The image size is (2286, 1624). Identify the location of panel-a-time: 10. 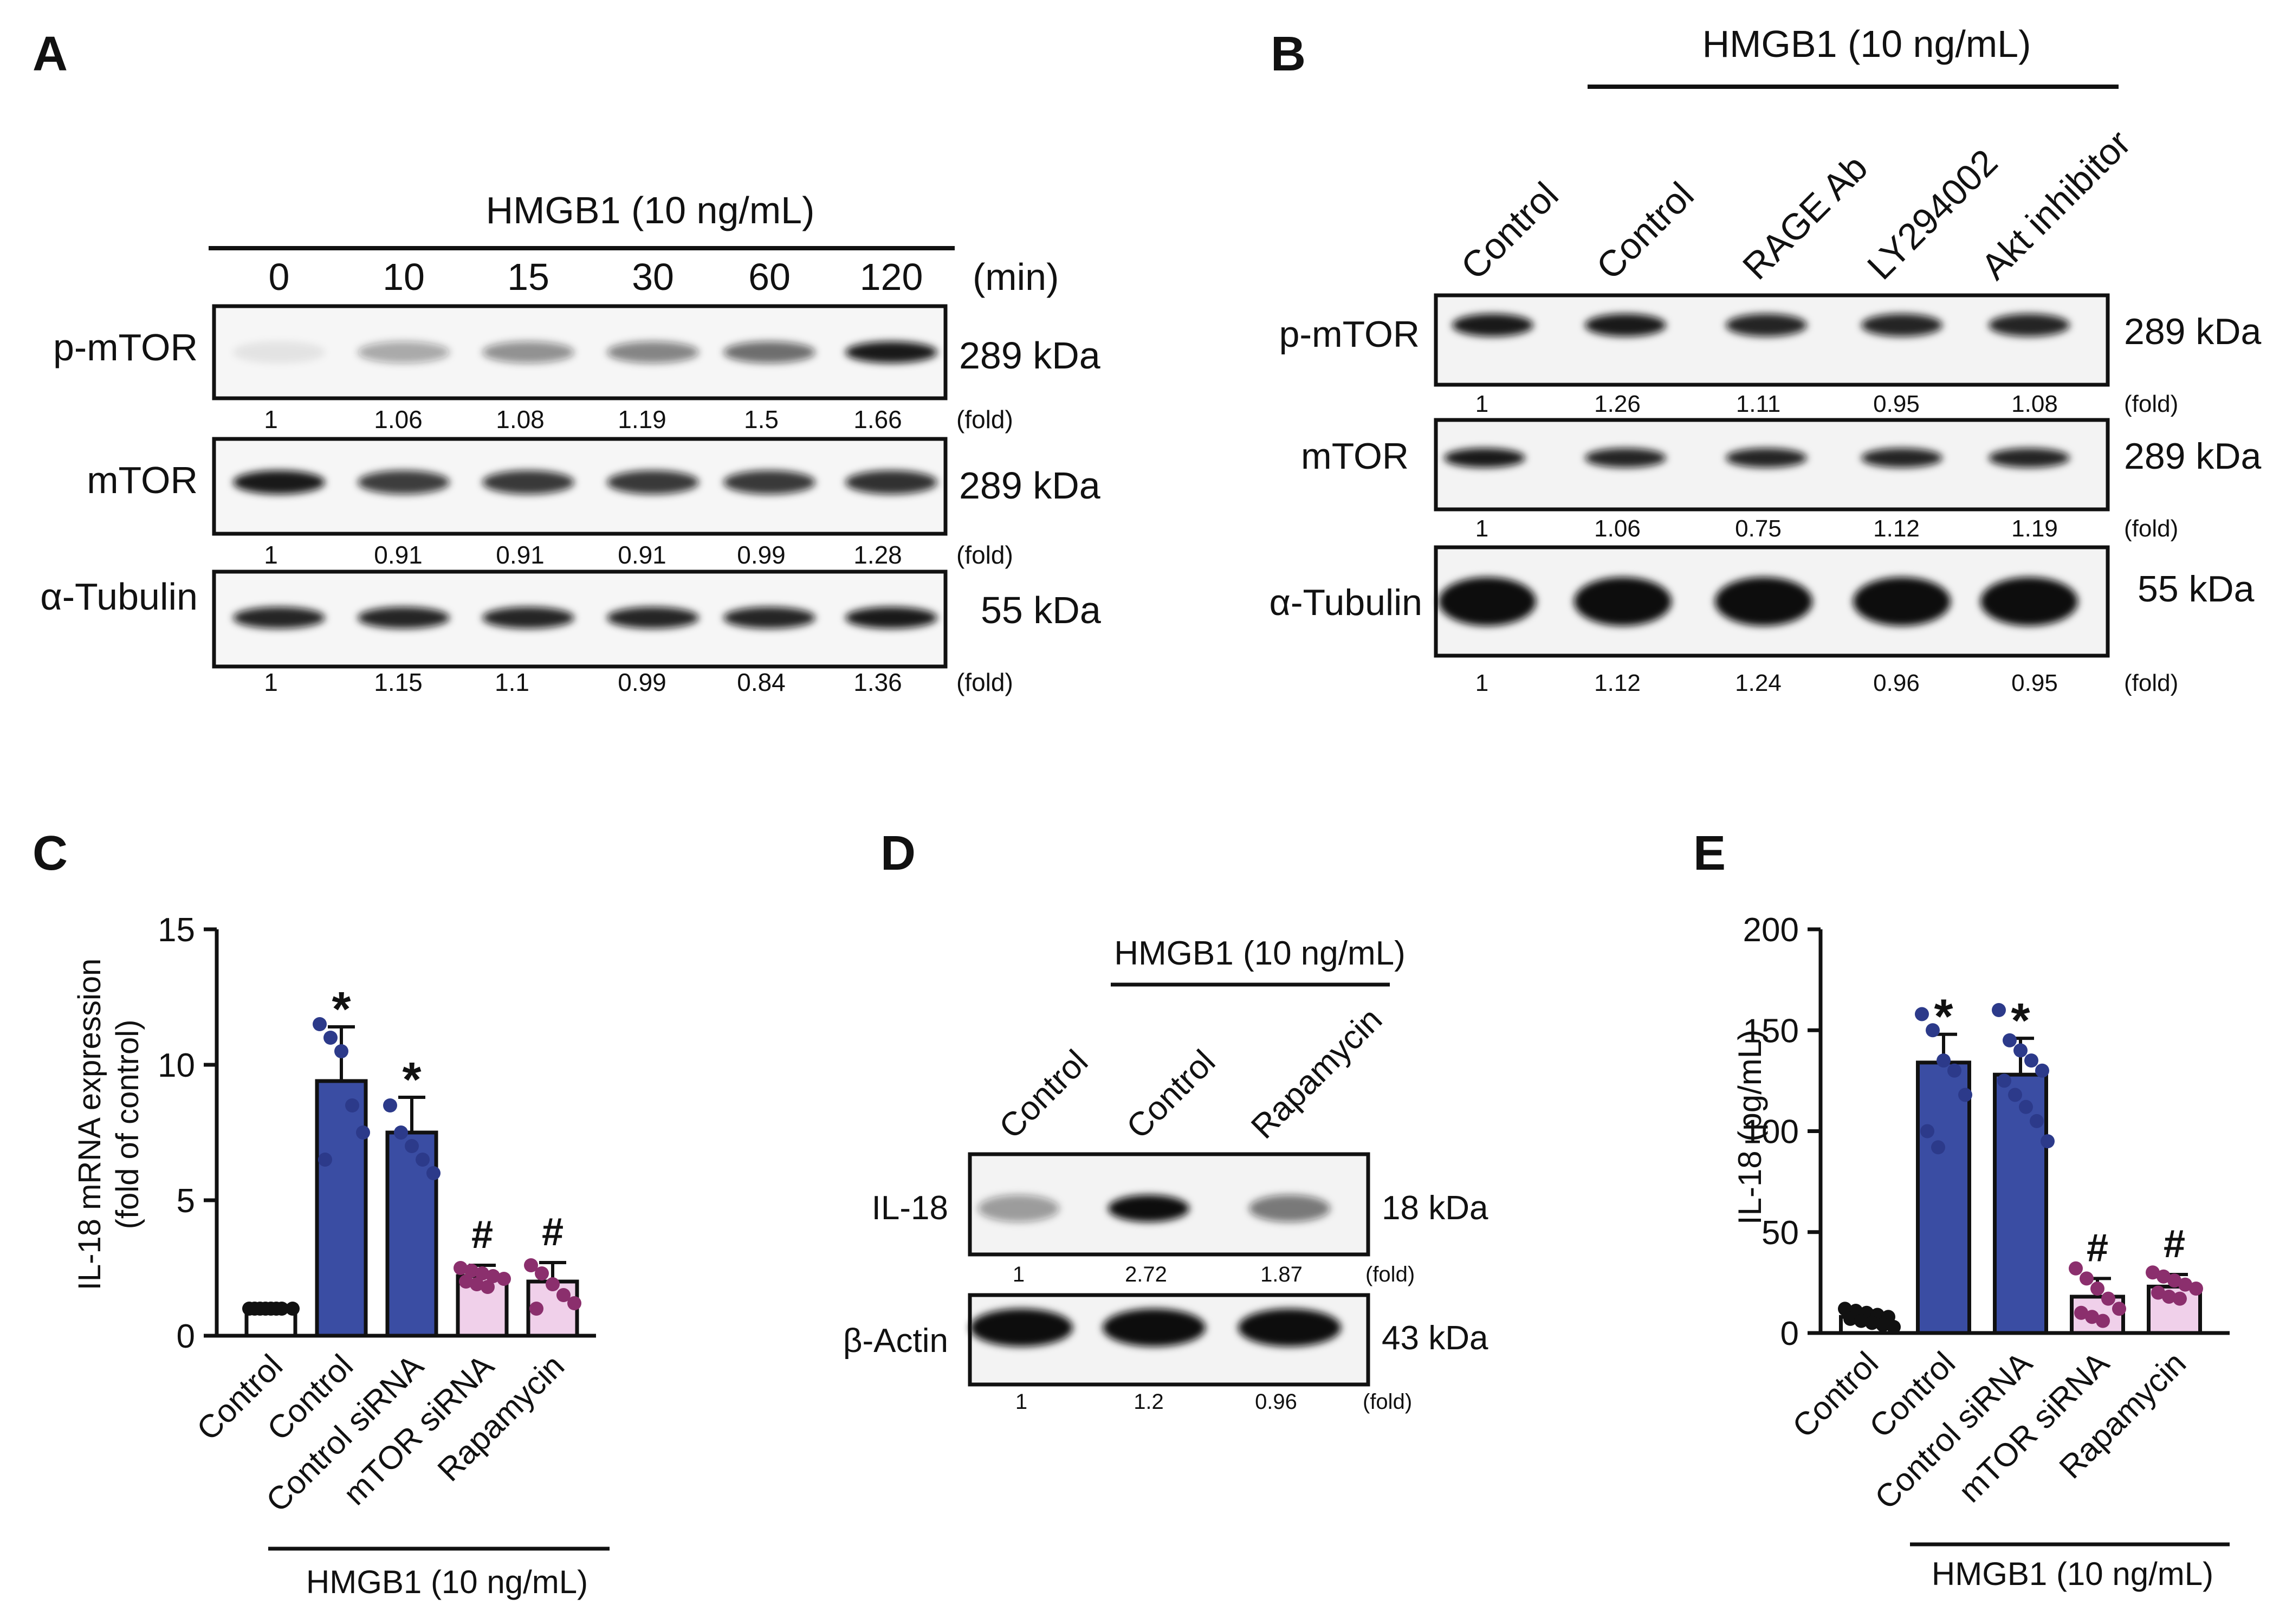
(404, 277).